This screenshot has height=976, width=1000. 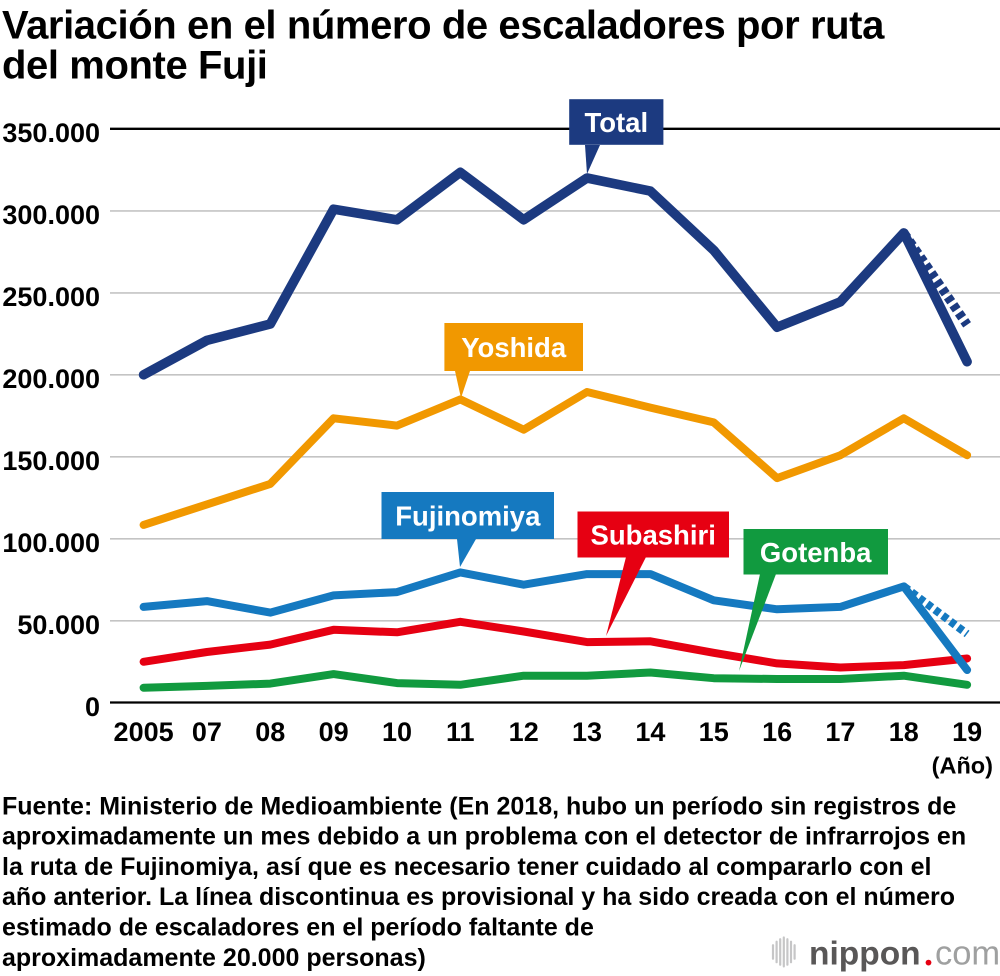 What do you see at coordinates (135, 65) in the screenshot?
I see `svg-text: del monte Fuji` at bounding box center [135, 65].